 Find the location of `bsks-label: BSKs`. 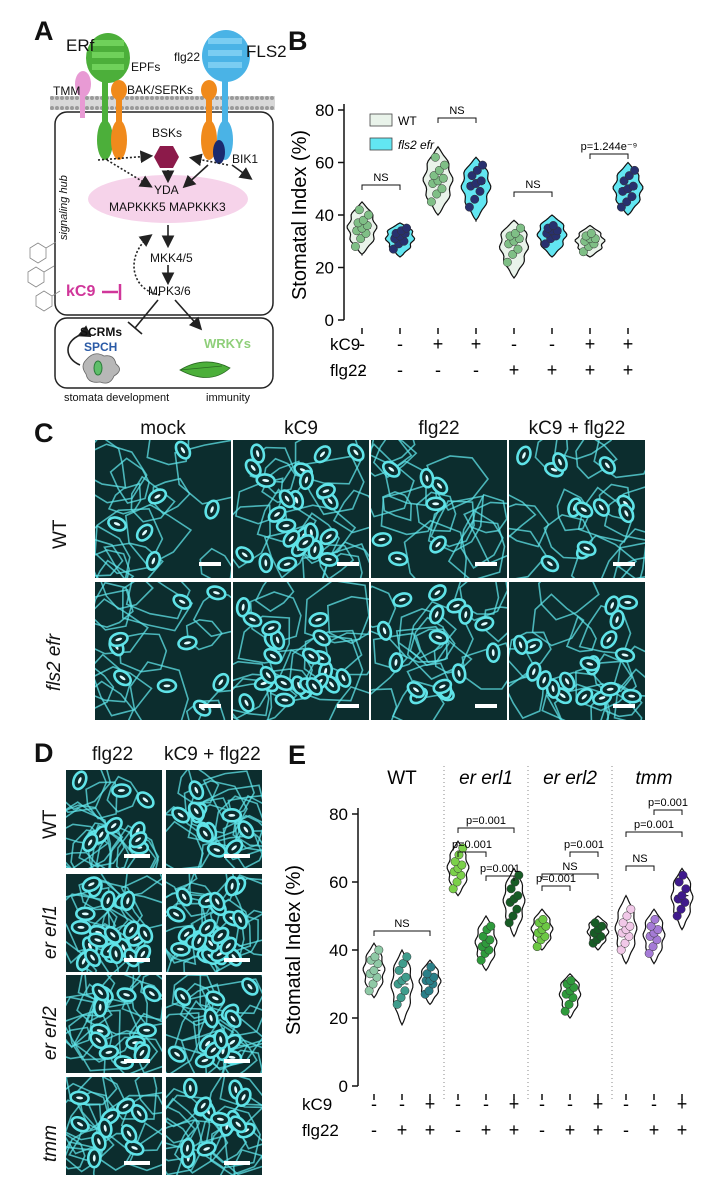

bsks-label: BSKs is located at coordinates (167, 133).